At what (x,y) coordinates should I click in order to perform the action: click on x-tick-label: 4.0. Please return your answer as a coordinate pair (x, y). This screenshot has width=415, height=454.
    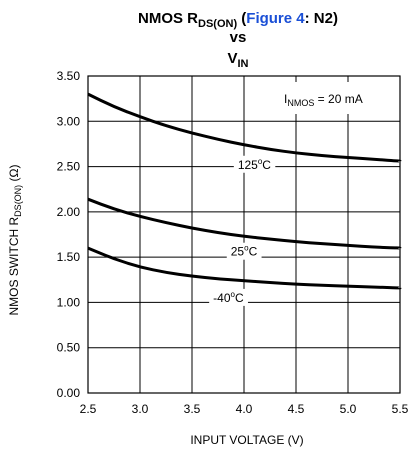
    Looking at the image, I should click on (244, 409).